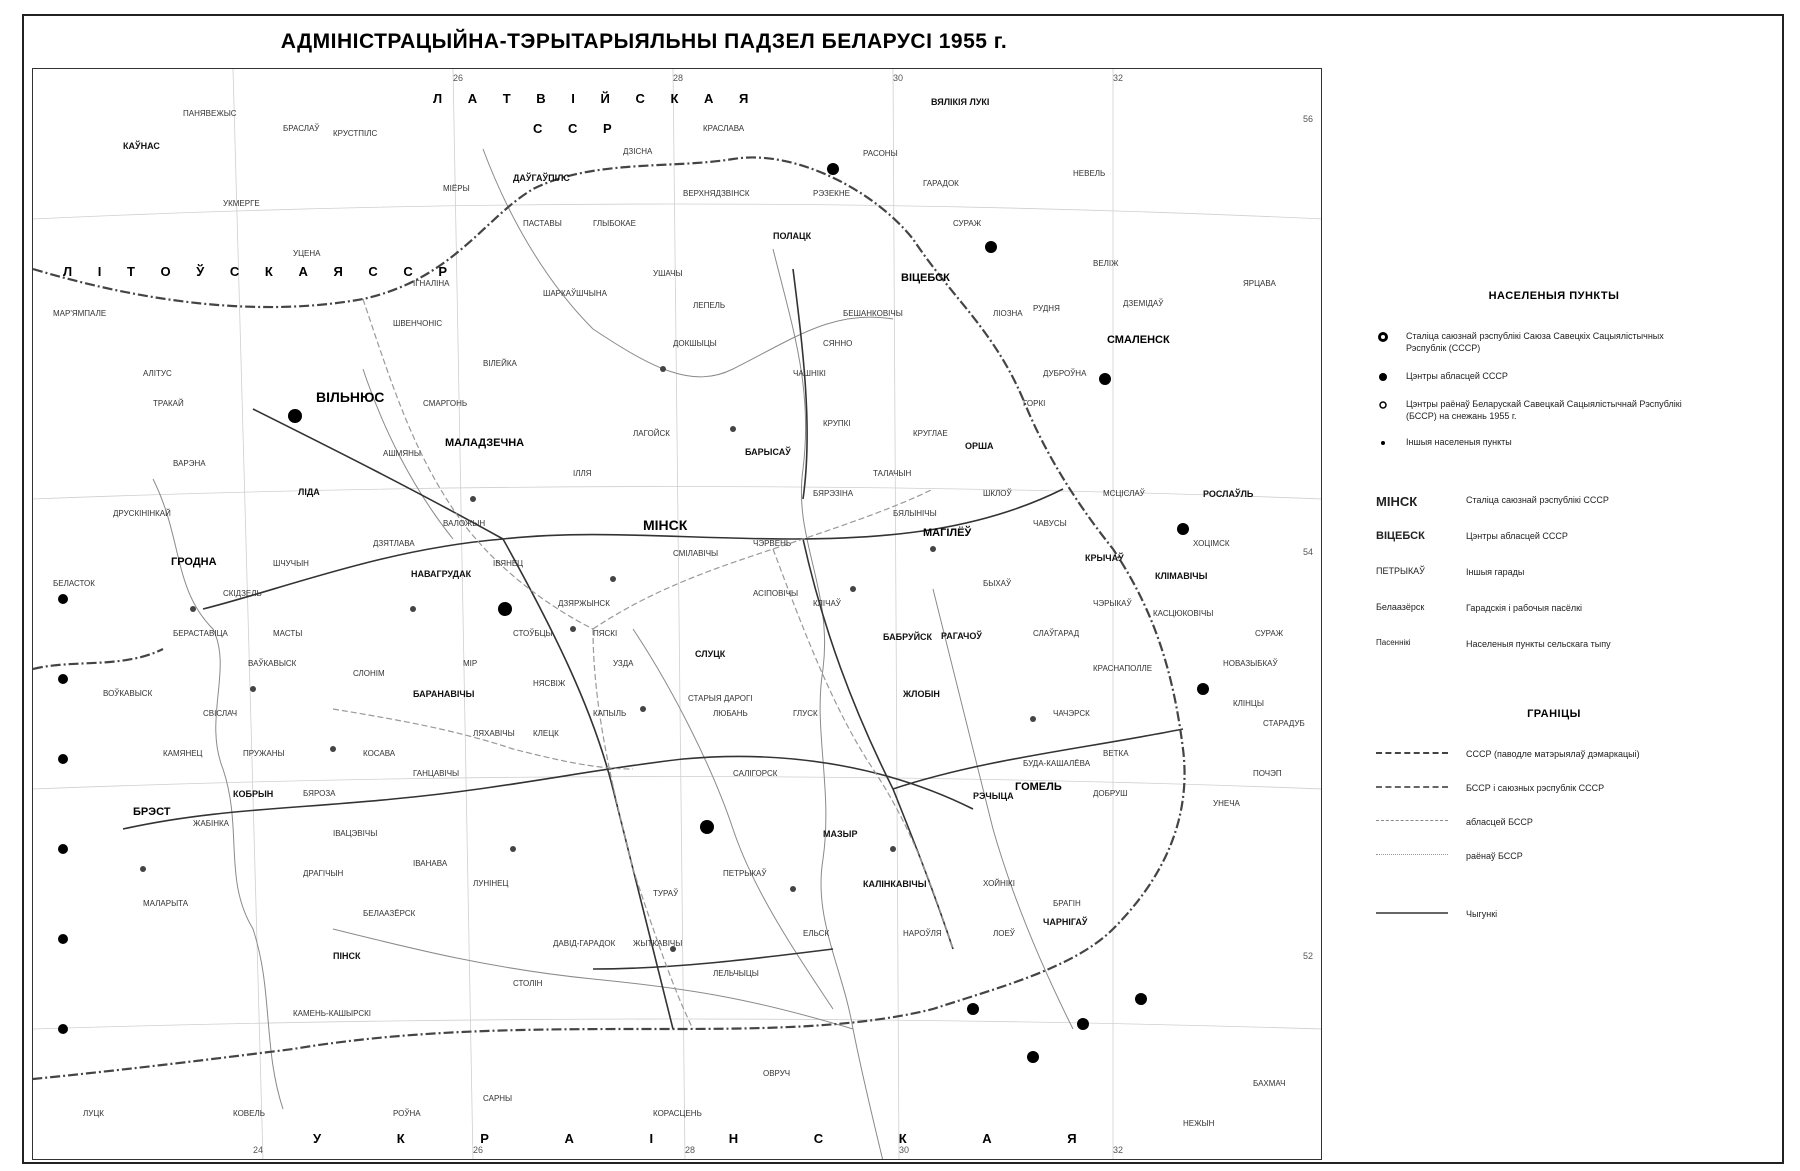 The width and height of the screenshot is (1800, 1171). I want to click on label-cherykau: ЧЭРЫКАЎ, so click(1112, 603).